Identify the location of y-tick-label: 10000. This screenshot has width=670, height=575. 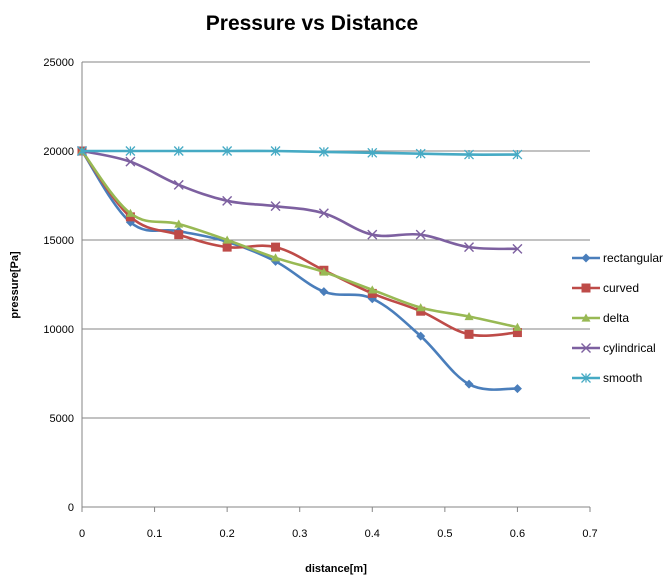
(58, 330).